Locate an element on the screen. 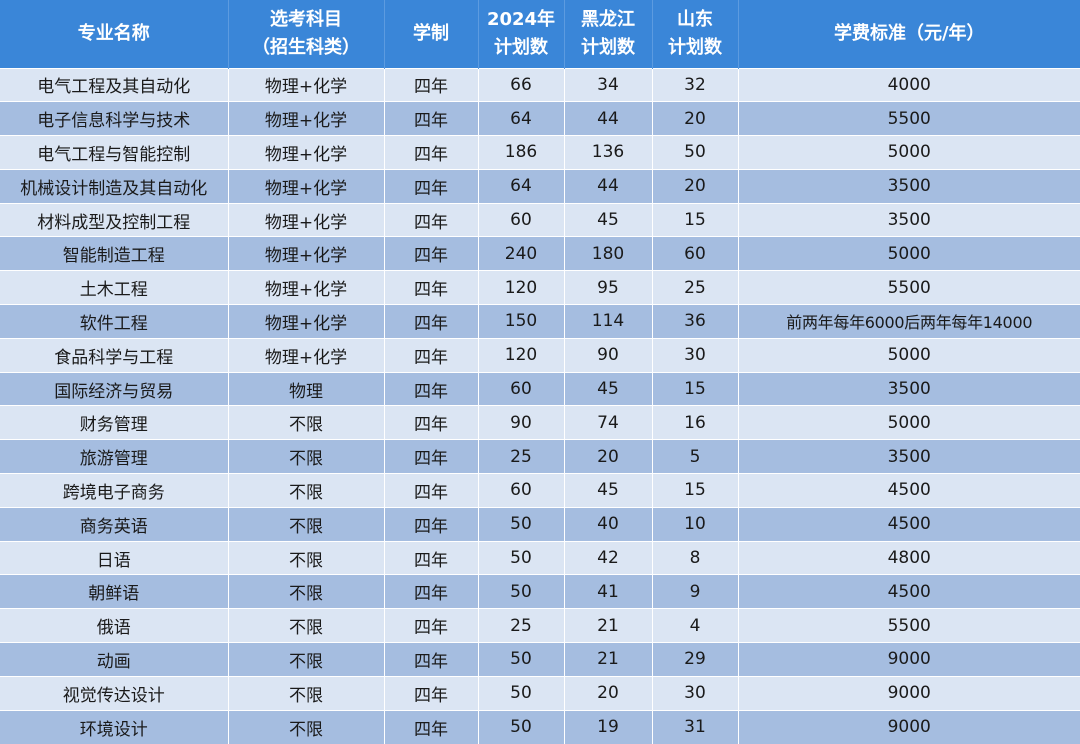  cell-plan-2024: 120 is located at coordinates (521, 287).